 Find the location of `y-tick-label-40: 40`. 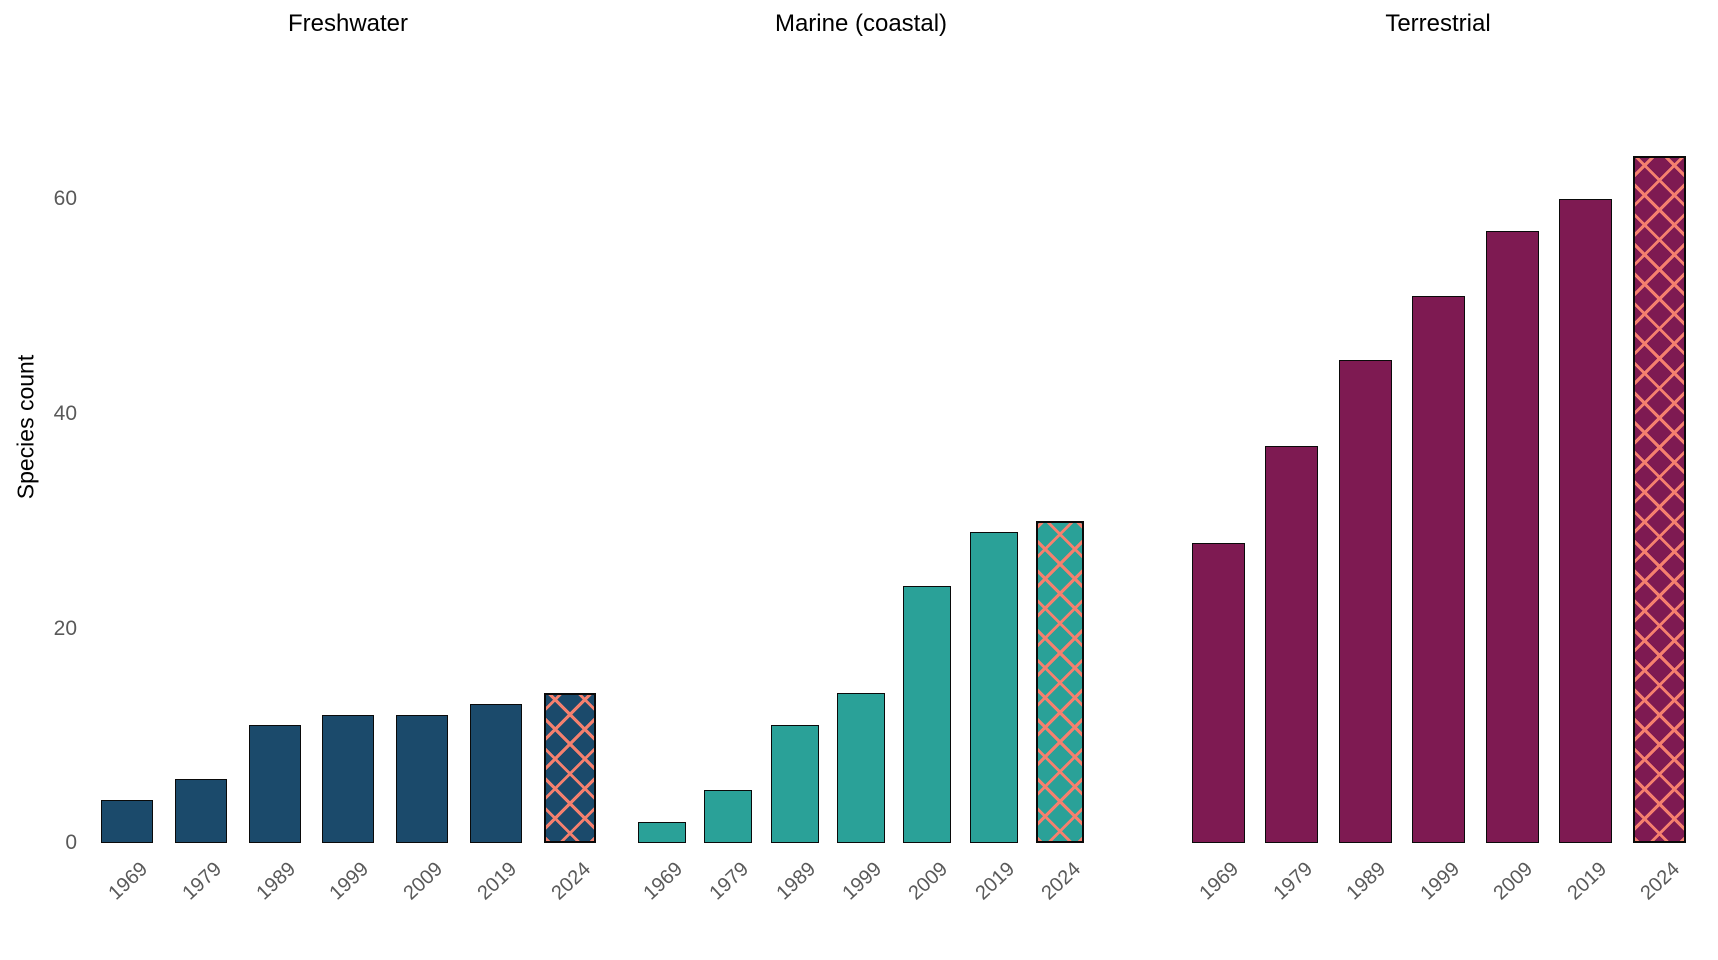

y-tick-label-40: 40 is located at coordinates (65, 413).